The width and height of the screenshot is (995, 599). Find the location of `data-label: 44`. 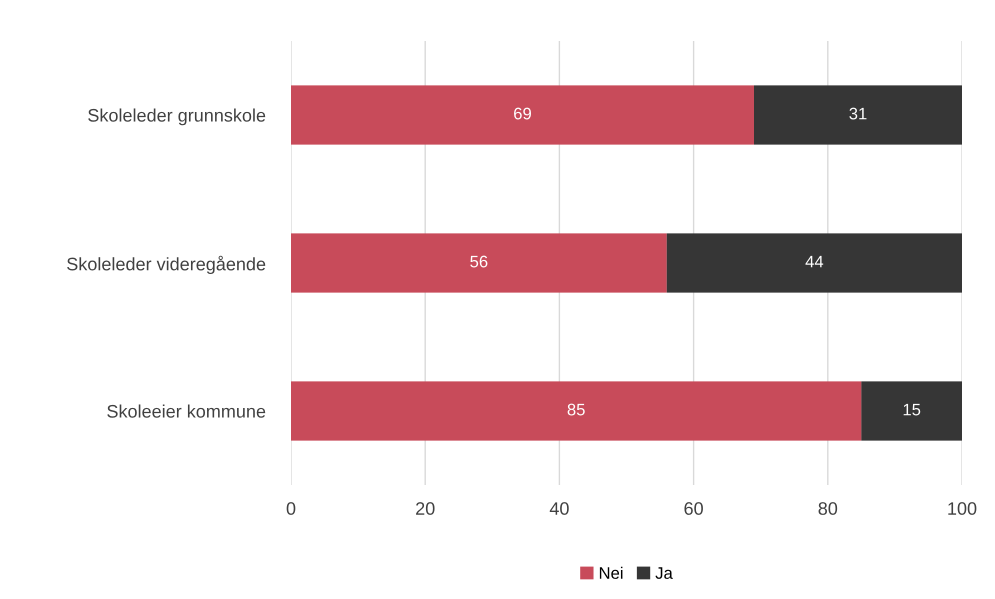

data-label: 44 is located at coordinates (814, 262).